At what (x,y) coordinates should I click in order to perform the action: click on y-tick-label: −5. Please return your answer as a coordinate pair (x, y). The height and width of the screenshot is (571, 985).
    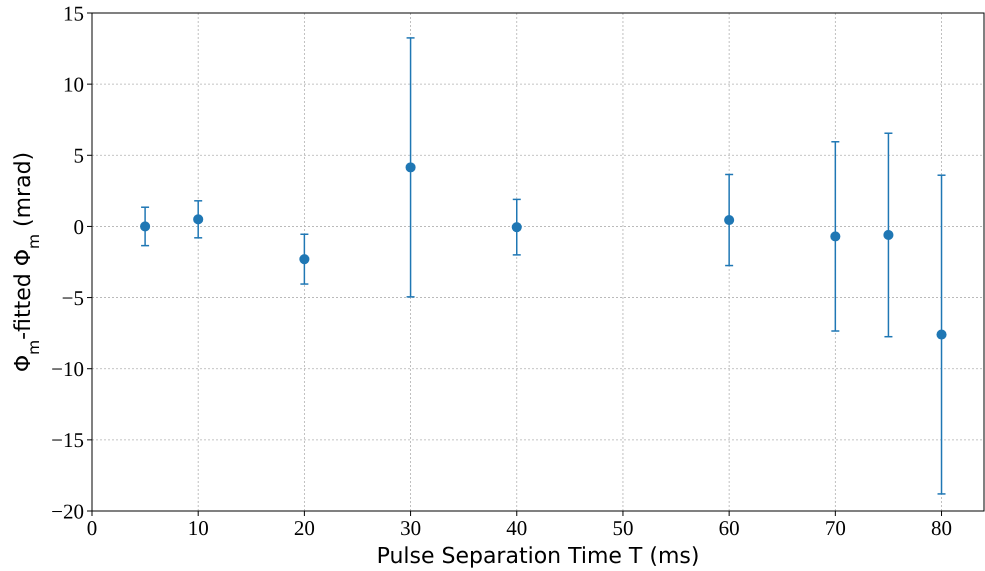
    Looking at the image, I should click on (73, 298).